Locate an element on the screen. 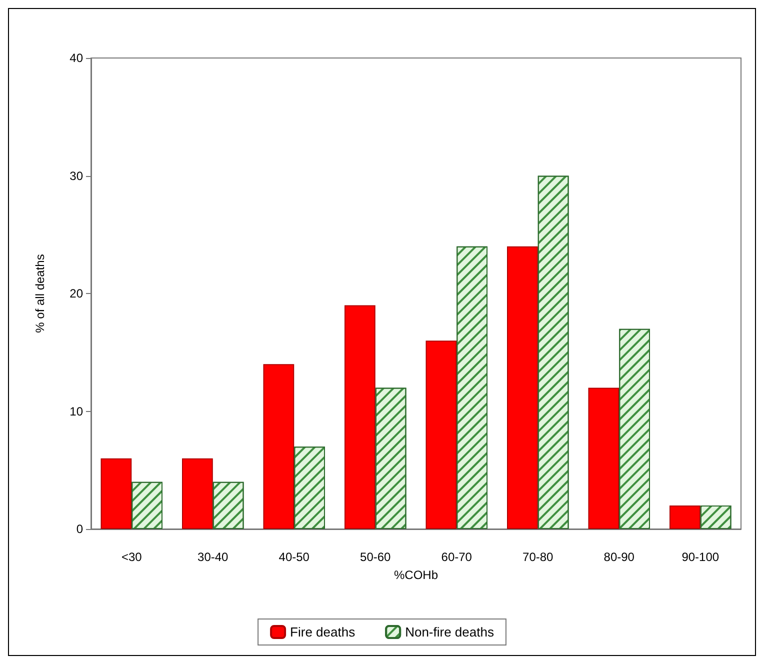 The height and width of the screenshot is (666, 766). y-axis-title: % of all deaths is located at coordinates (40, 293).